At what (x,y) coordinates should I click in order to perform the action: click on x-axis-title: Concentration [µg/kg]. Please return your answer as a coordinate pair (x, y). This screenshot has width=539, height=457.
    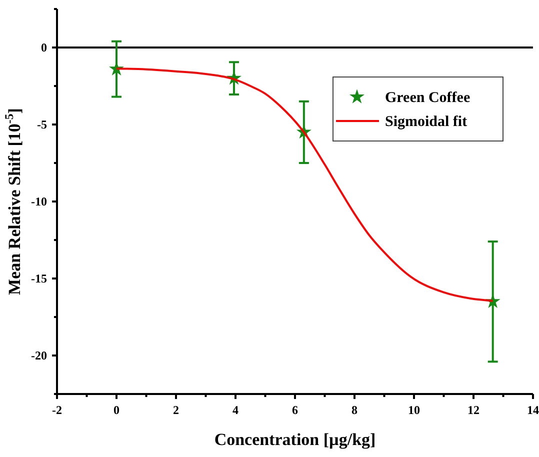
    Looking at the image, I should click on (295, 439).